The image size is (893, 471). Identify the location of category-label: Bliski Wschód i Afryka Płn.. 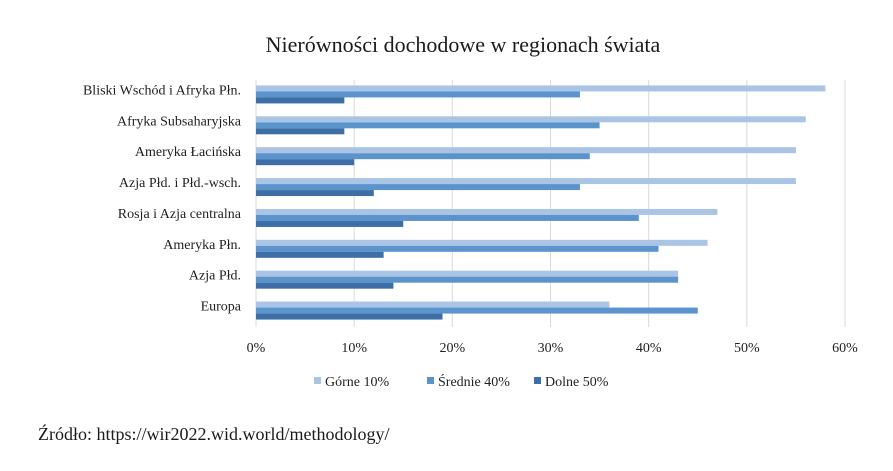
(162, 90).